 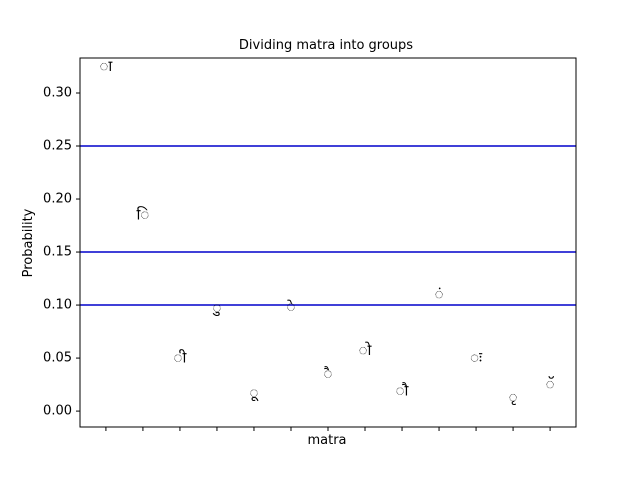 What do you see at coordinates (216, 308) in the screenshot?
I see `data-point-3: ु` at bounding box center [216, 308].